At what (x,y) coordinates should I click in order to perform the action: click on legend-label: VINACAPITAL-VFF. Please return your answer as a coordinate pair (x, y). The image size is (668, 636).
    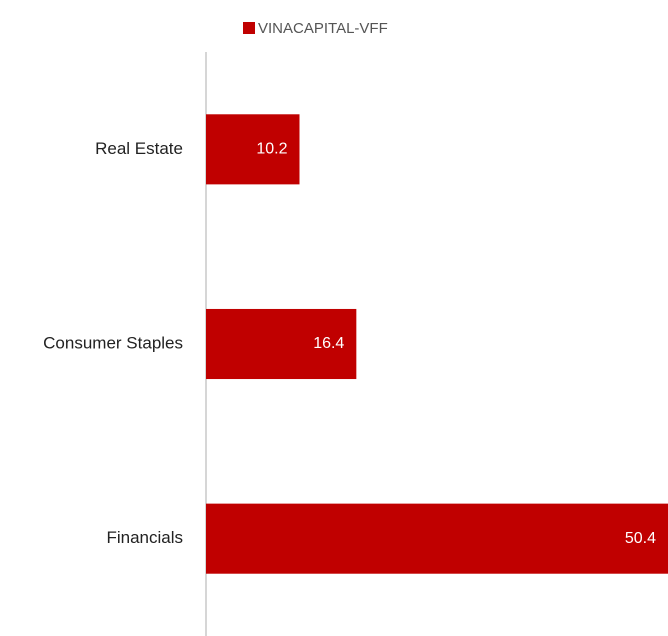
    Looking at the image, I should click on (323, 28).